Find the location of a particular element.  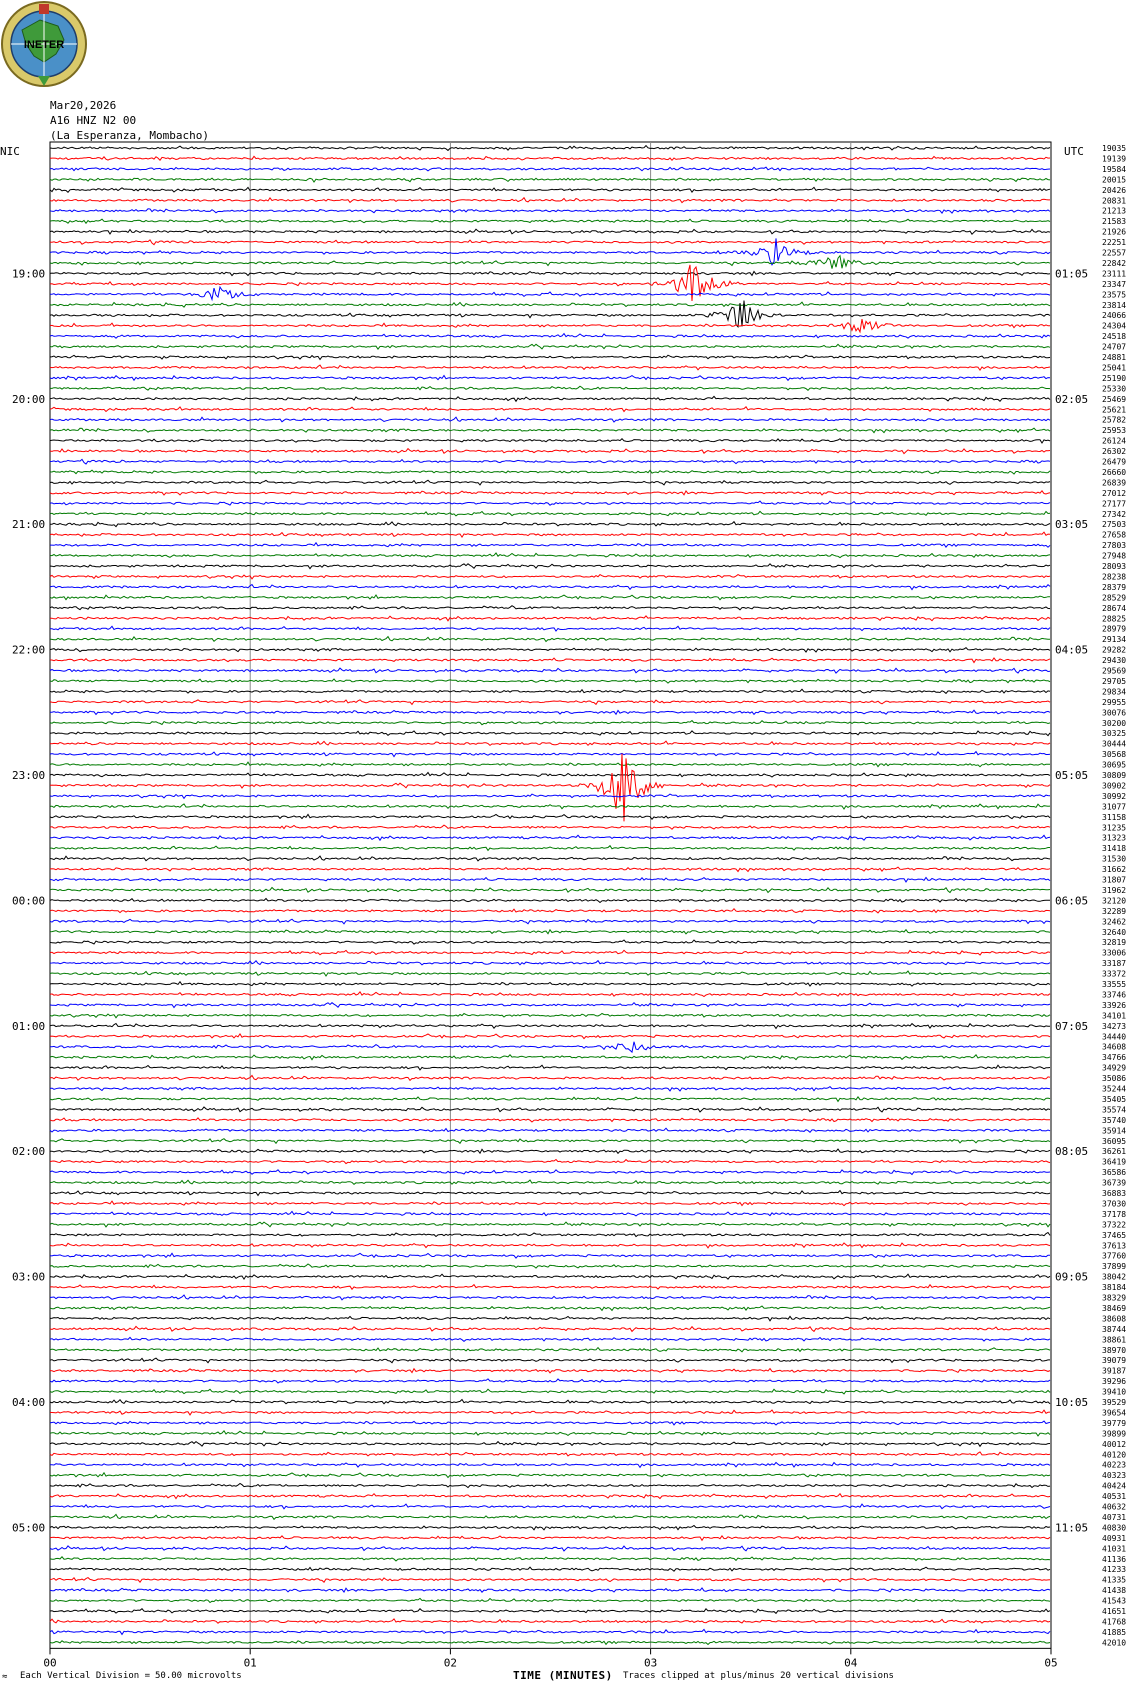

trace-count-label: 24518 is located at coordinates (1114, 336).